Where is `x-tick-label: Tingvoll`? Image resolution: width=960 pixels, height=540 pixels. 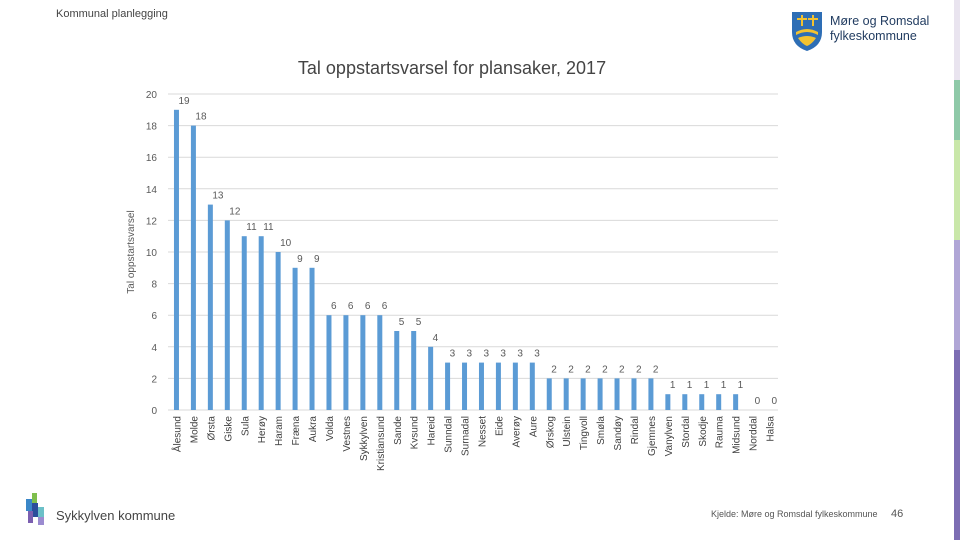
x-tick-label: Tingvoll is located at coordinates (584, 433).